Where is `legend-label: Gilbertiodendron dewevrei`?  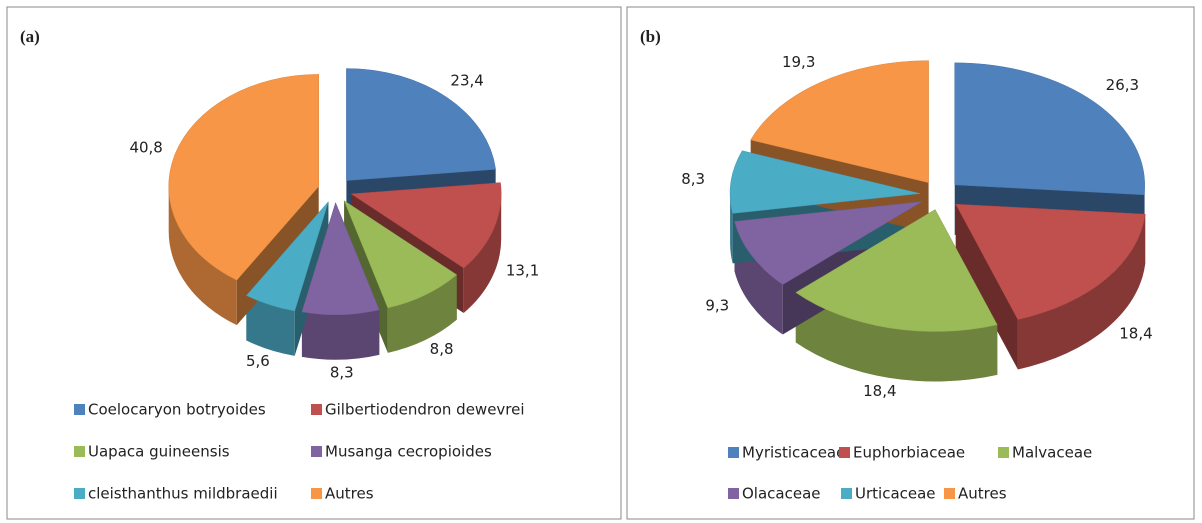
legend-label: Gilbertiodendron dewevrei is located at coordinates (425, 410).